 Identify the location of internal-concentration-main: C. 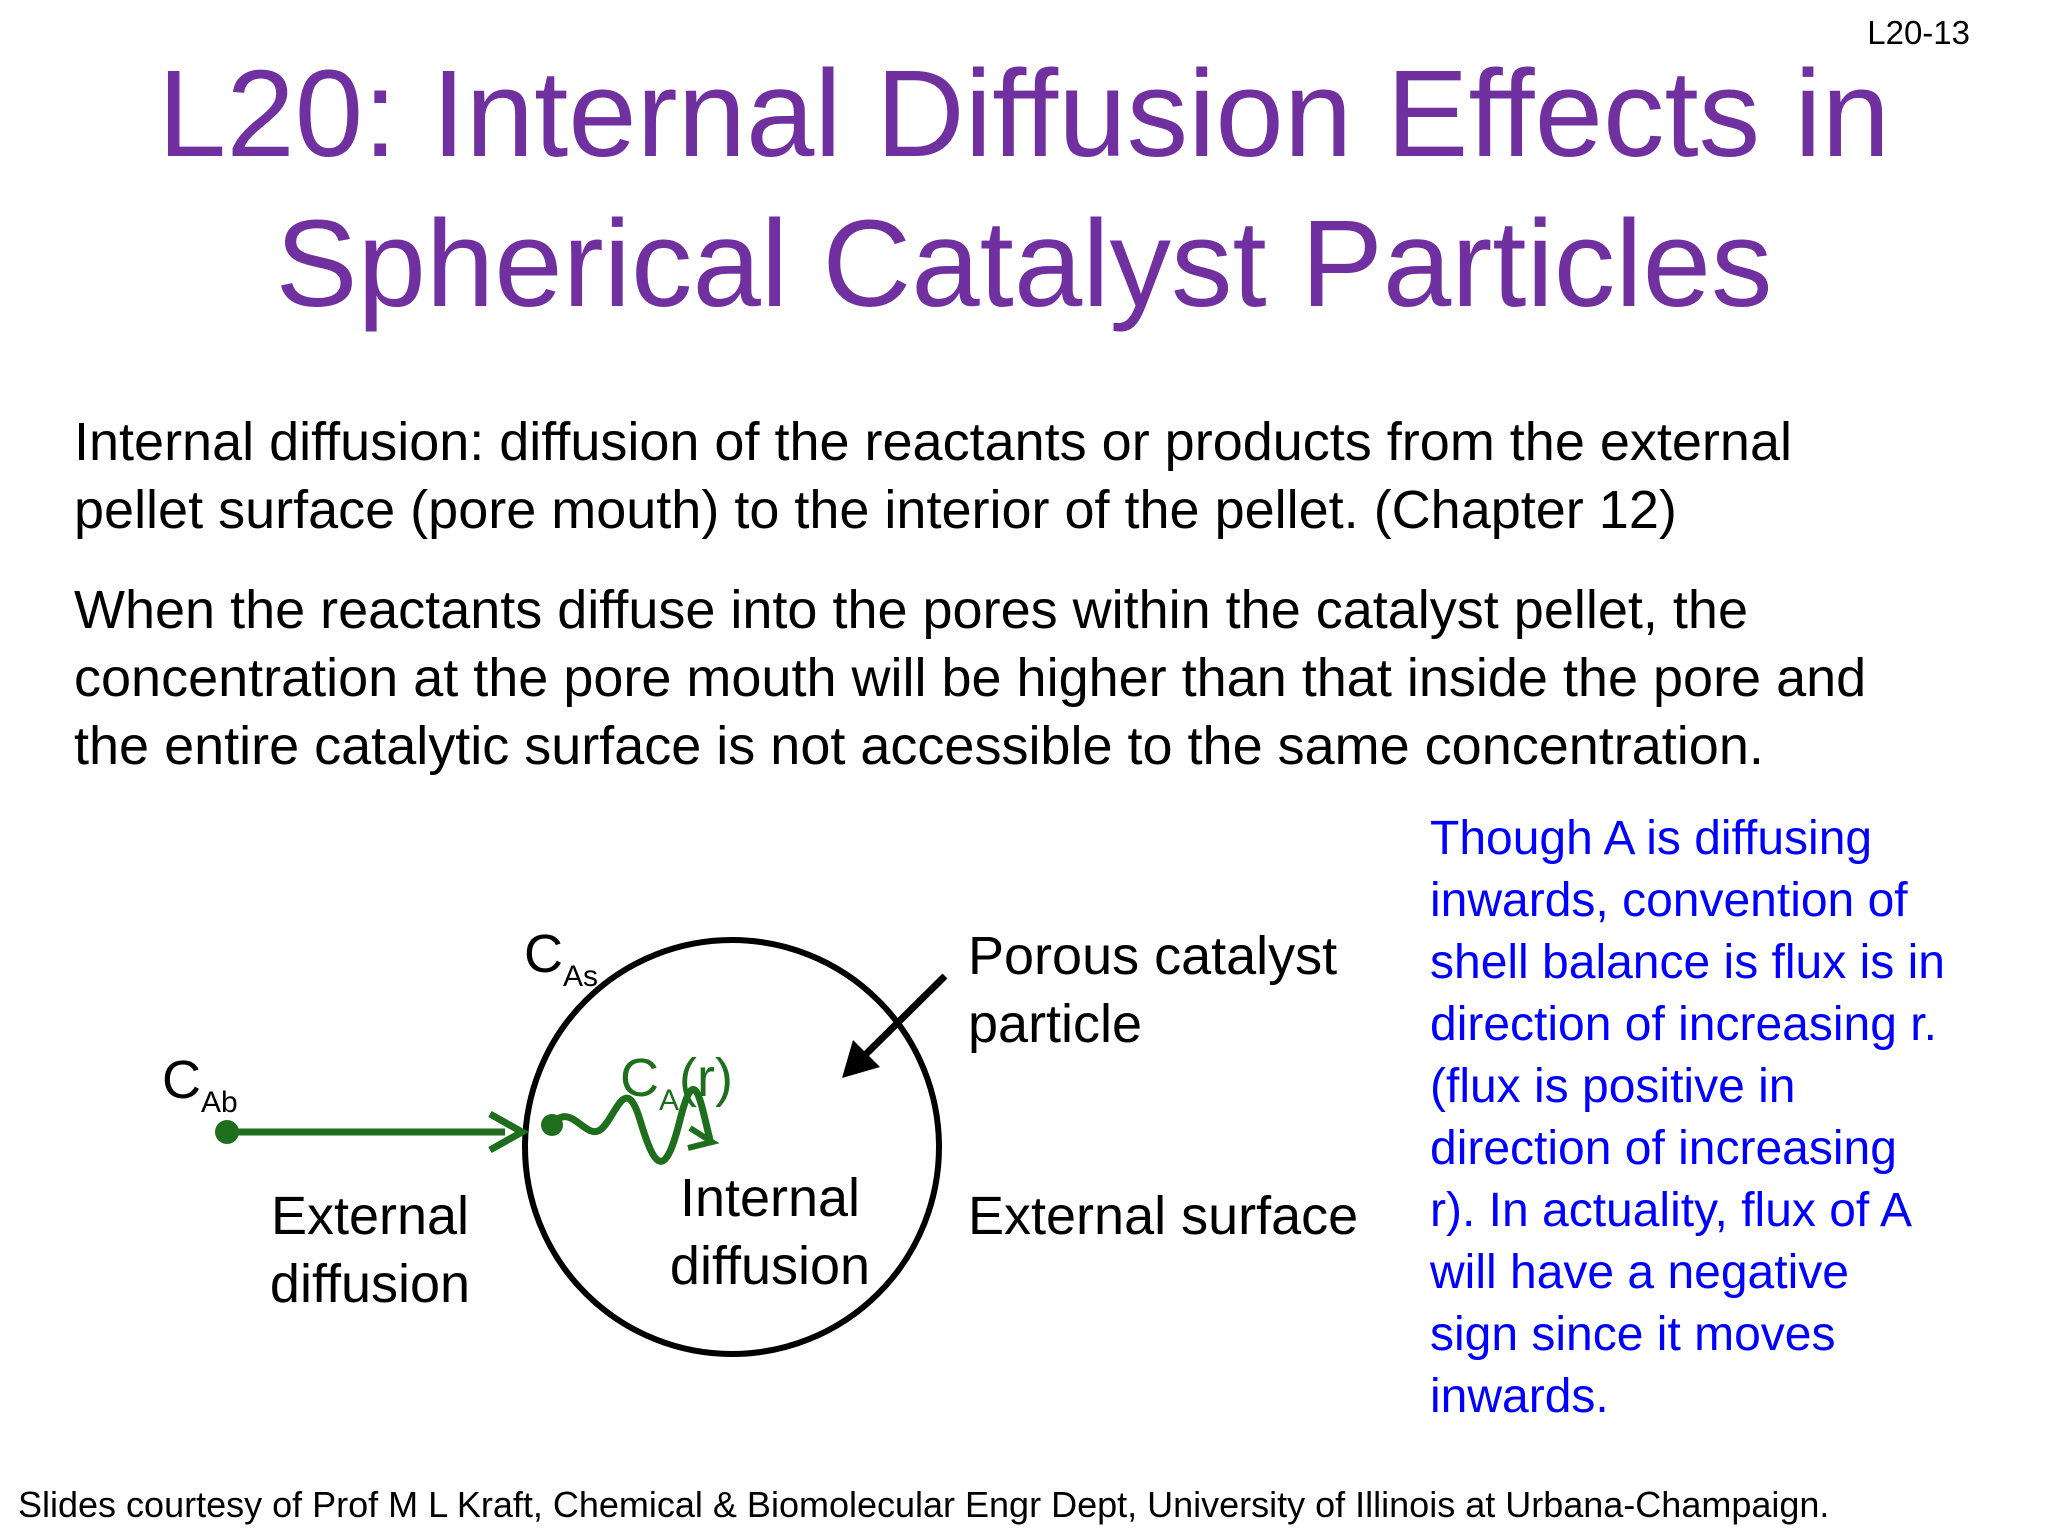
(639, 1078).